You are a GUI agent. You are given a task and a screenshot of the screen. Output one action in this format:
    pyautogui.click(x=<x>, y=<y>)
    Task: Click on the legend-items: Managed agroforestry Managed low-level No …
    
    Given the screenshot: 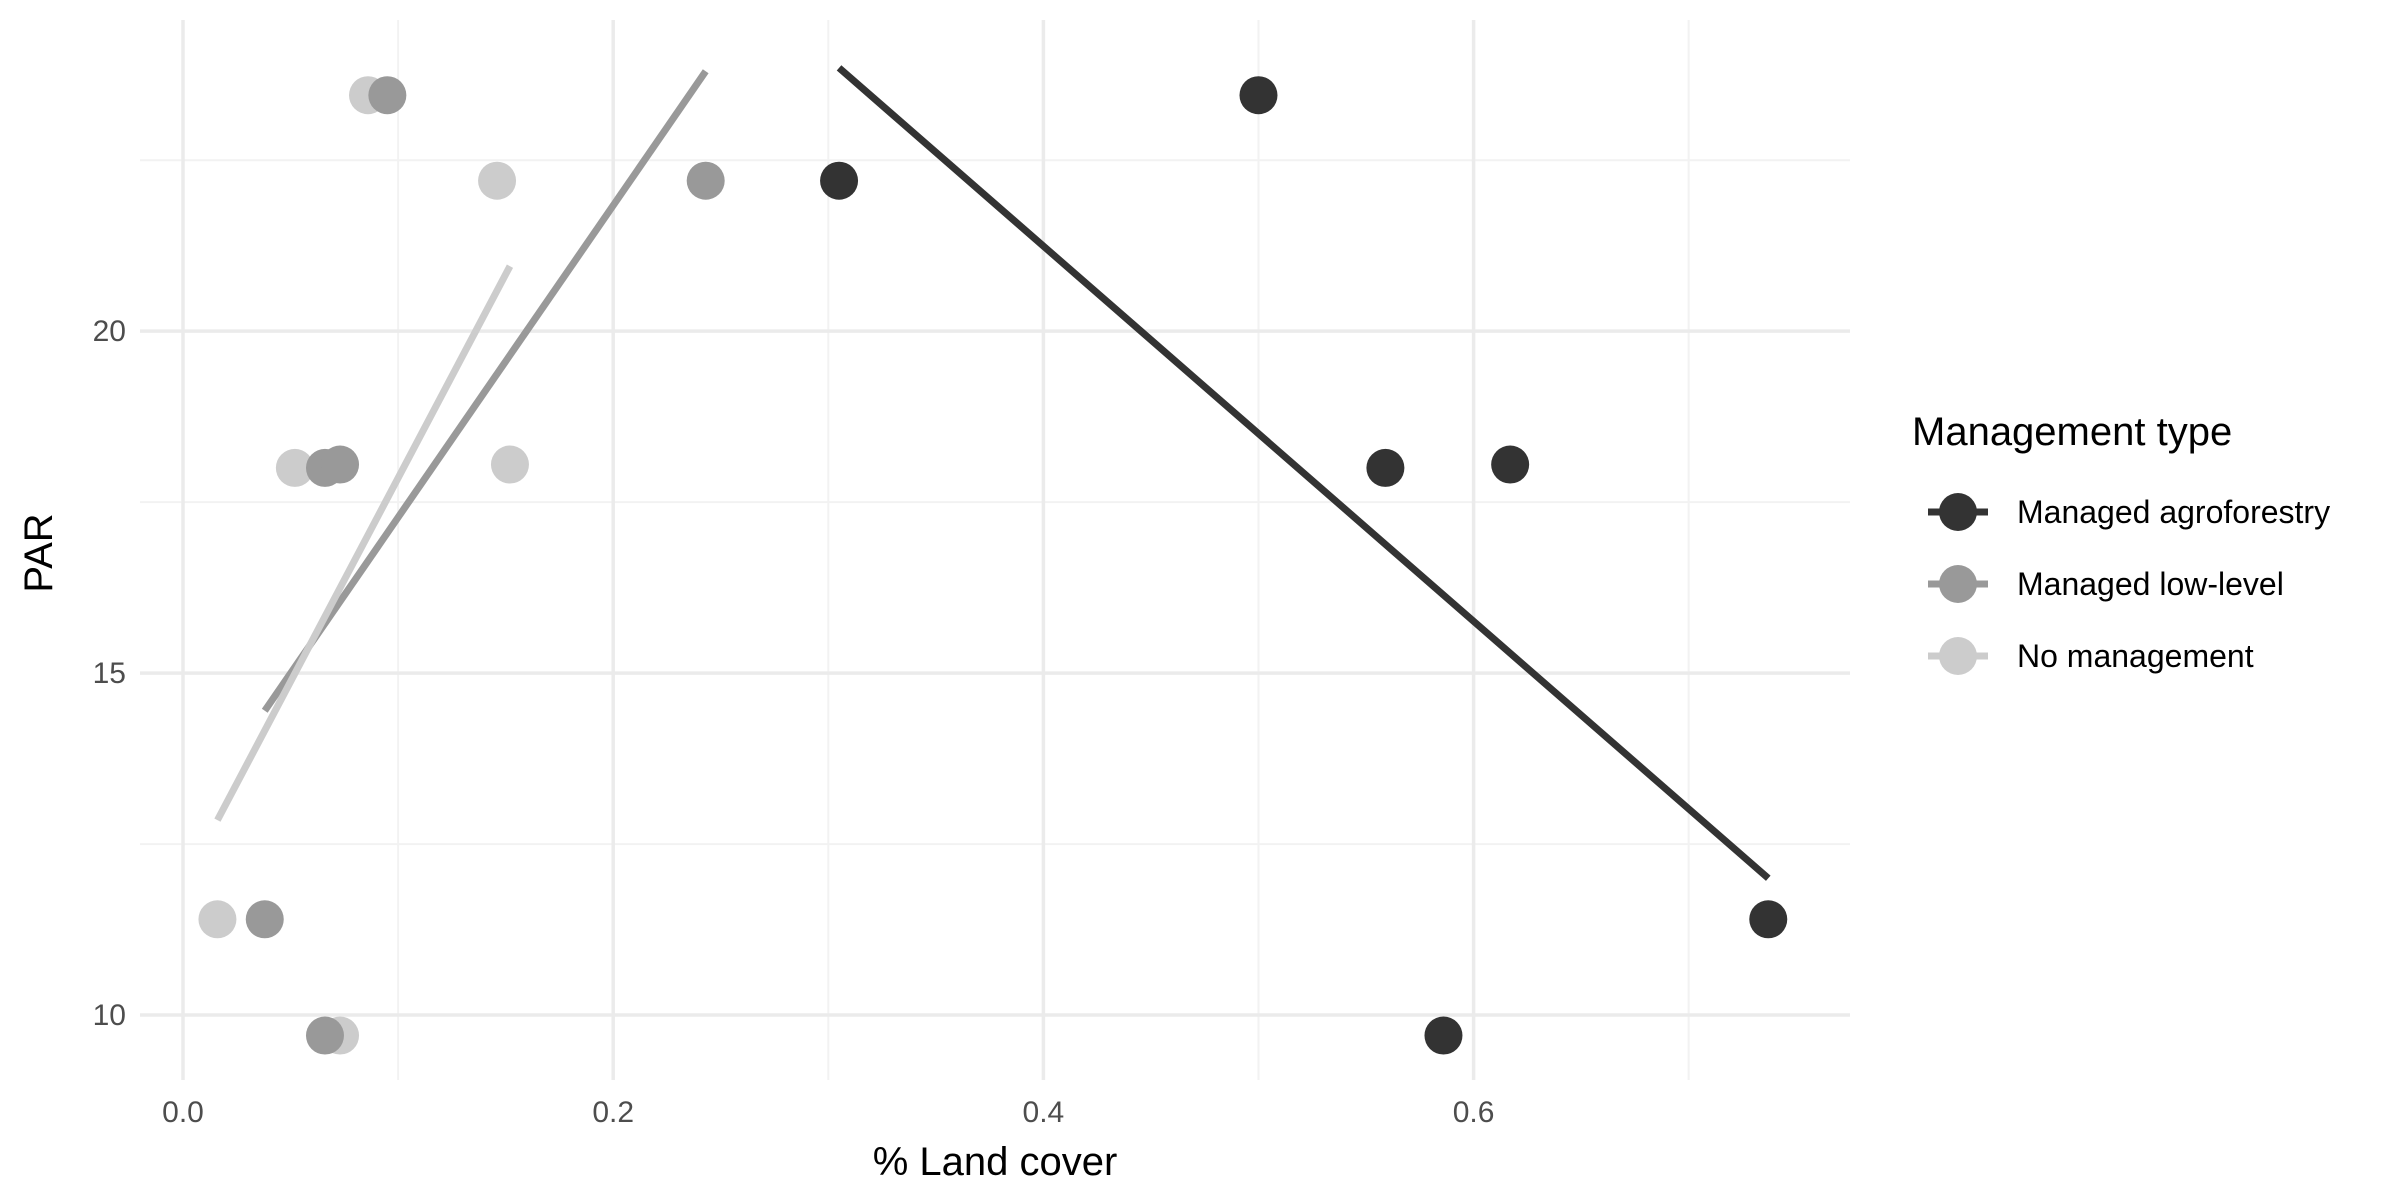 What is the action you would take?
    pyautogui.click(x=2129, y=584)
    